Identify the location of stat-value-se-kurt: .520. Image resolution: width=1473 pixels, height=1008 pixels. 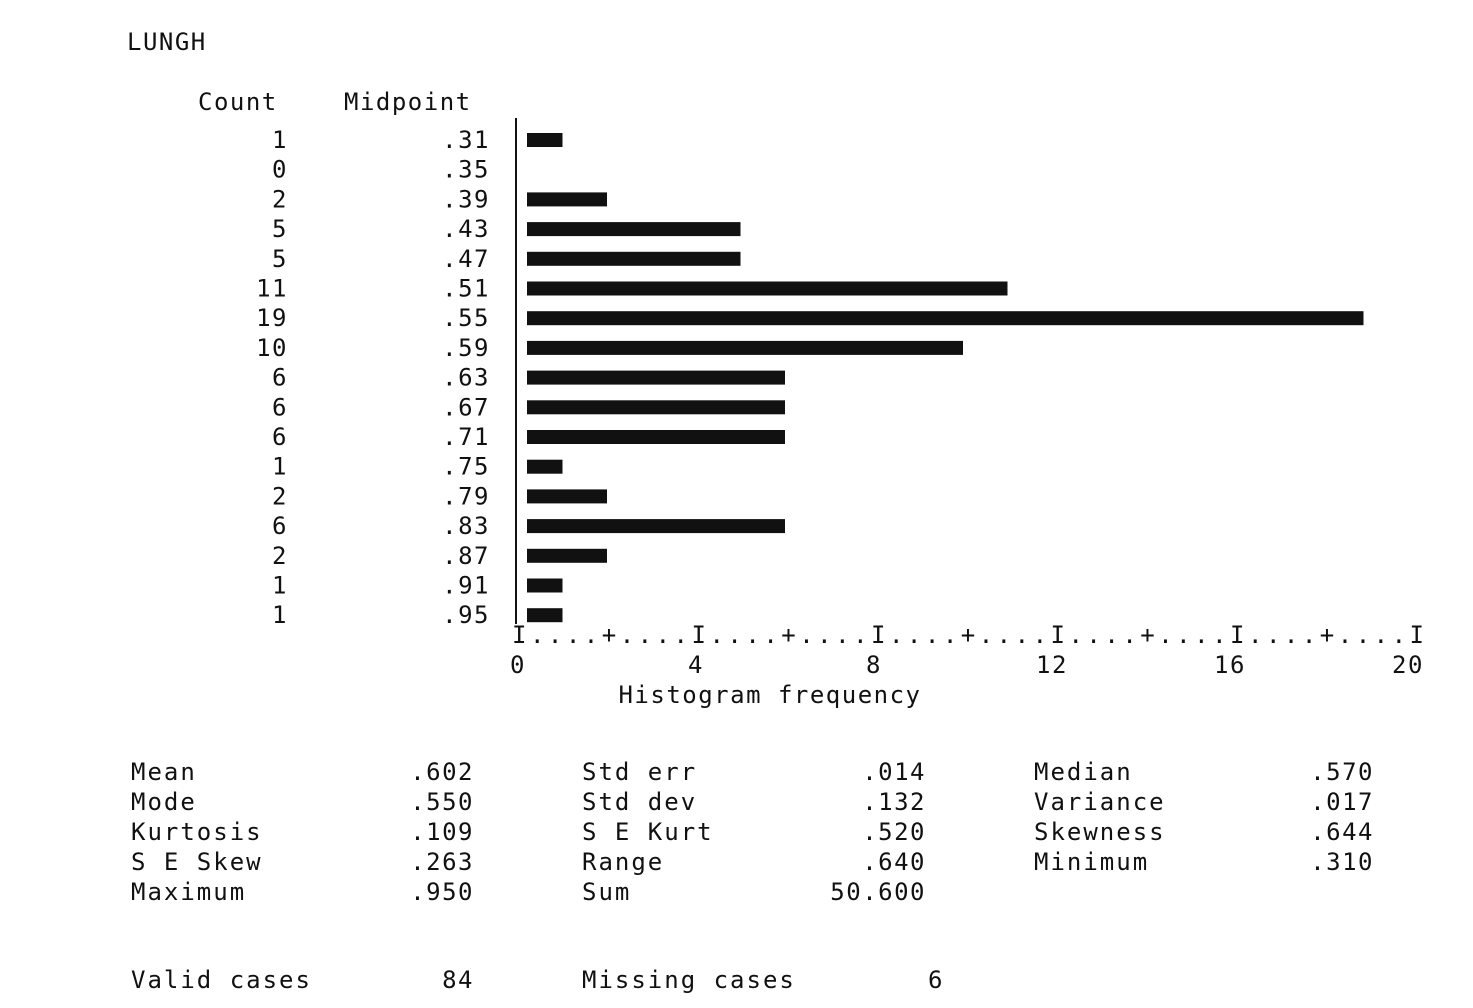
(894, 832).